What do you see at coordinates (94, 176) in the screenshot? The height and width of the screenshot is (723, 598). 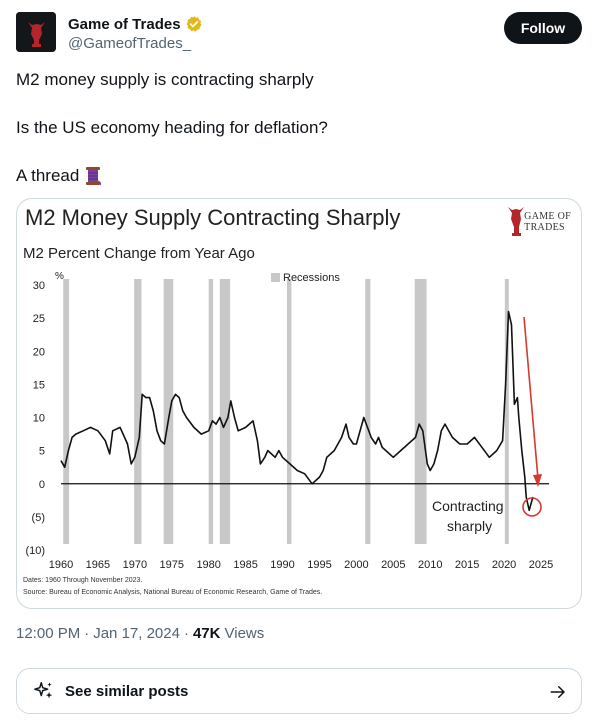 I see `thread-spool-icon` at bounding box center [94, 176].